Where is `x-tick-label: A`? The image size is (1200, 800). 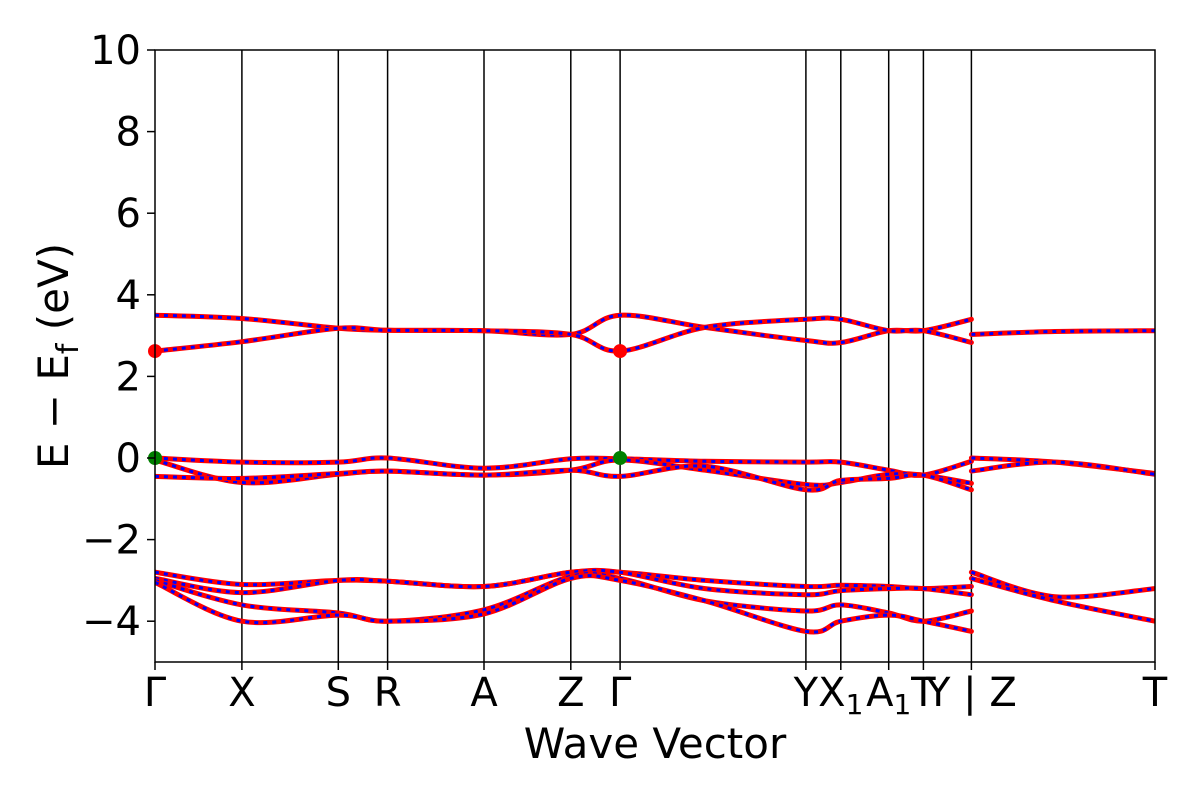 x-tick-label: A is located at coordinates (484, 693).